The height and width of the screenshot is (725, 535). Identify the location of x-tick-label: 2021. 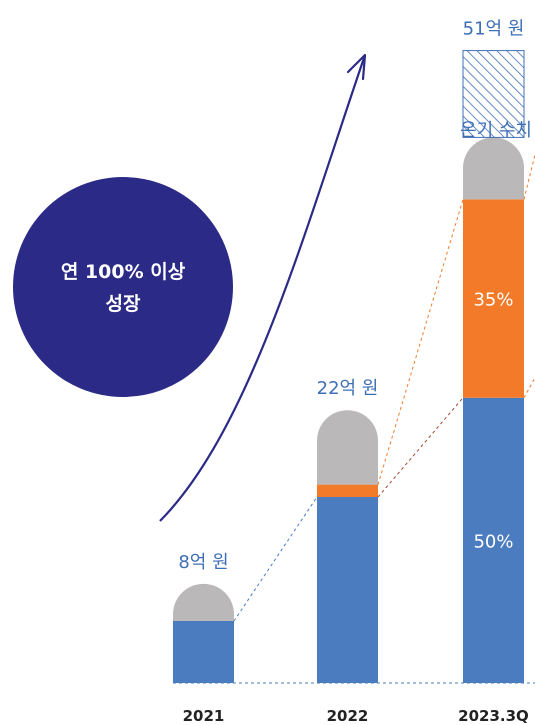
(204, 716).